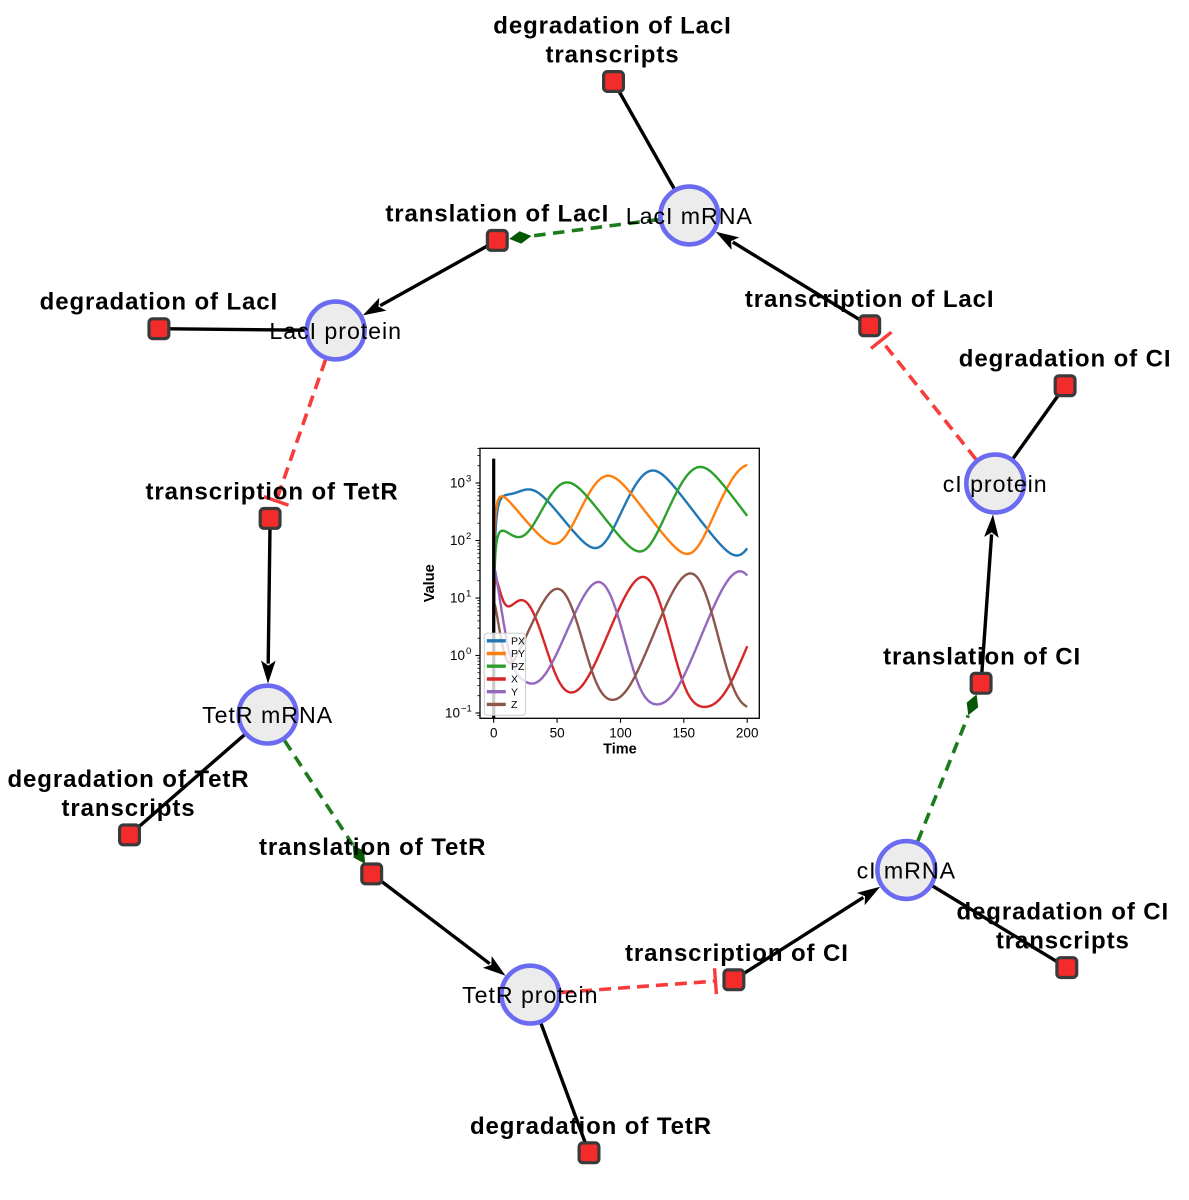 The width and height of the screenshot is (1189, 1200). What do you see at coordinates (518, 654) in the screenshot?
I see `svg-text: PY` at bounding box center [518, 654].